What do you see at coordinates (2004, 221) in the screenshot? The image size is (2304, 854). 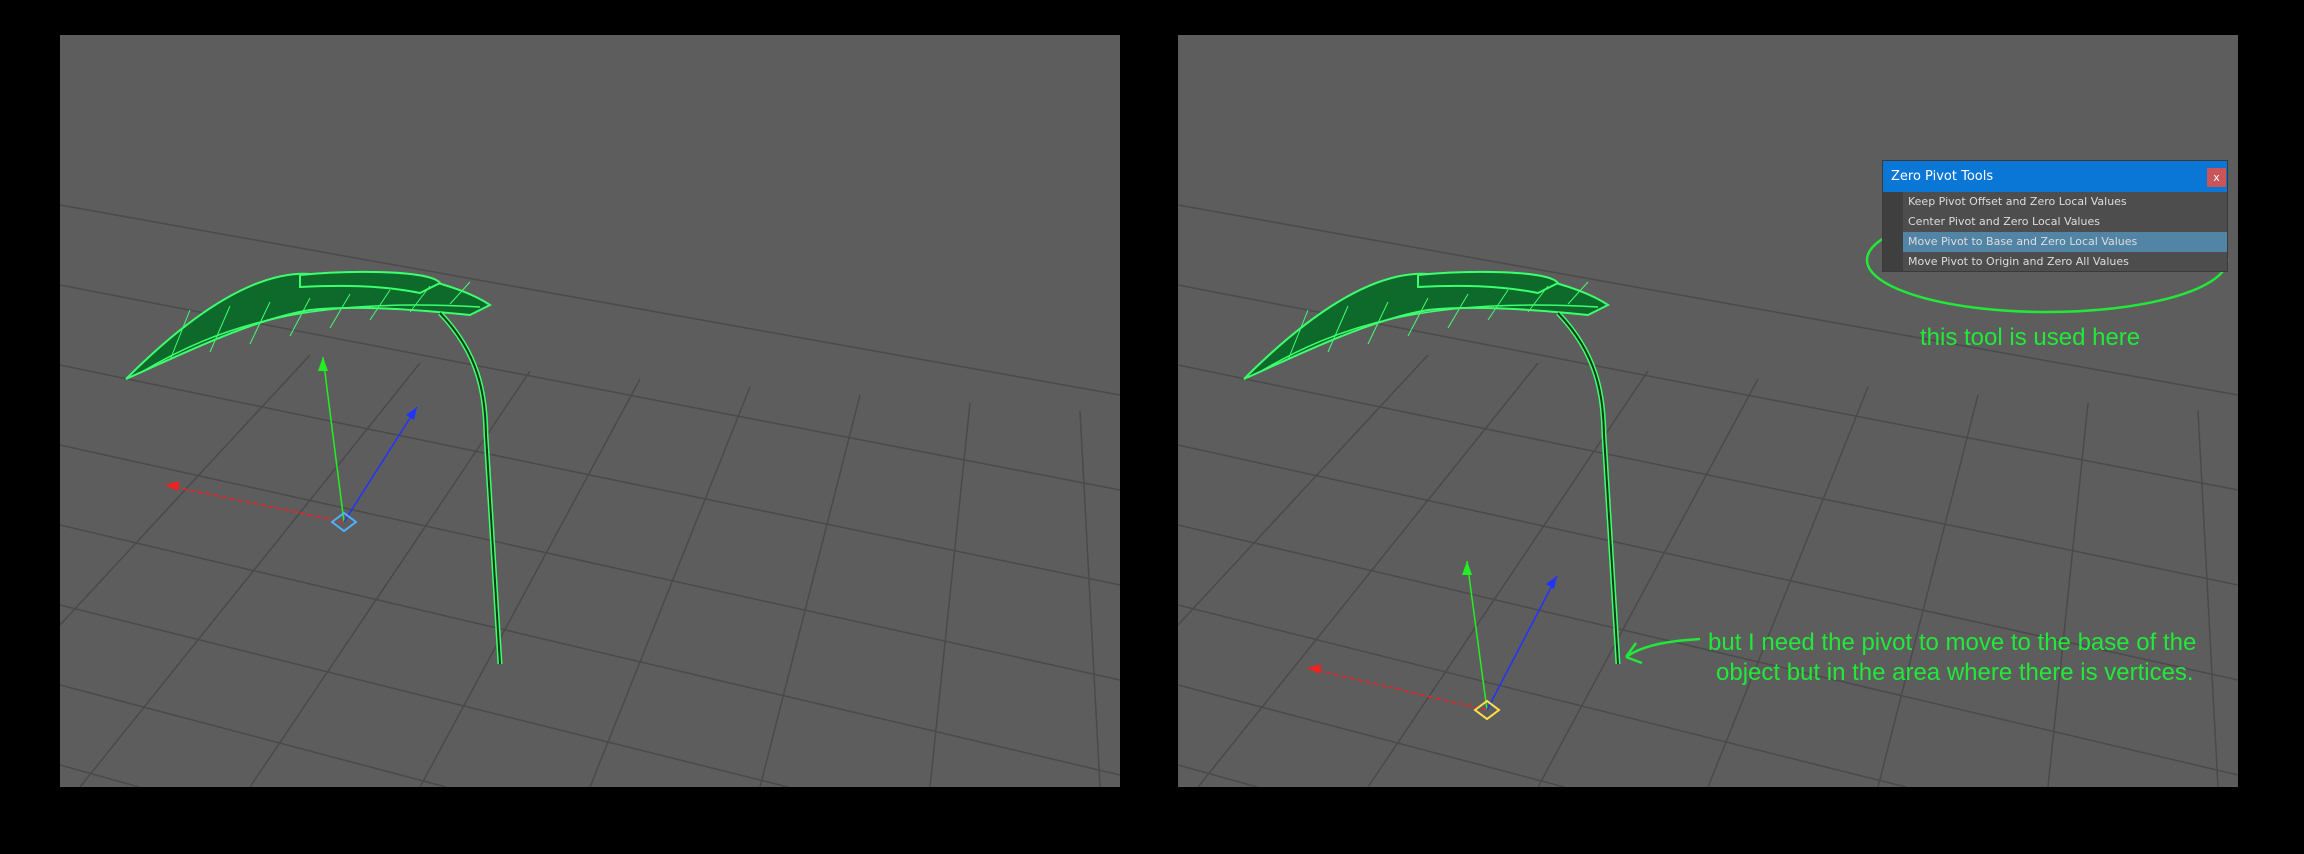 I see `option-center-pivot: Center Pivot and Zero Local Values` at bounding box center [2004, 221].